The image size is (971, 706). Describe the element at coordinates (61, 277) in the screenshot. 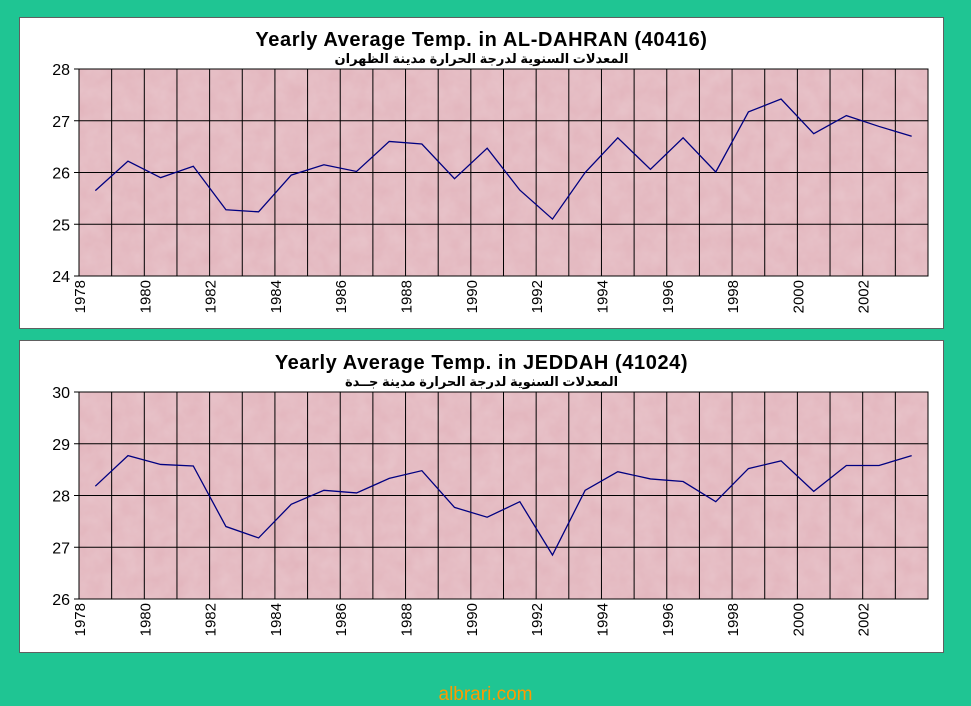

I see `y-tick-label: 24` at that location.